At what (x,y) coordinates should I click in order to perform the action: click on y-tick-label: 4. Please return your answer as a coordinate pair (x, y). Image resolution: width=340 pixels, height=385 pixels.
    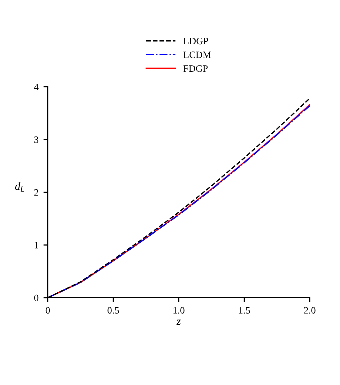
    Looking at the image, I should click on (36, 87).